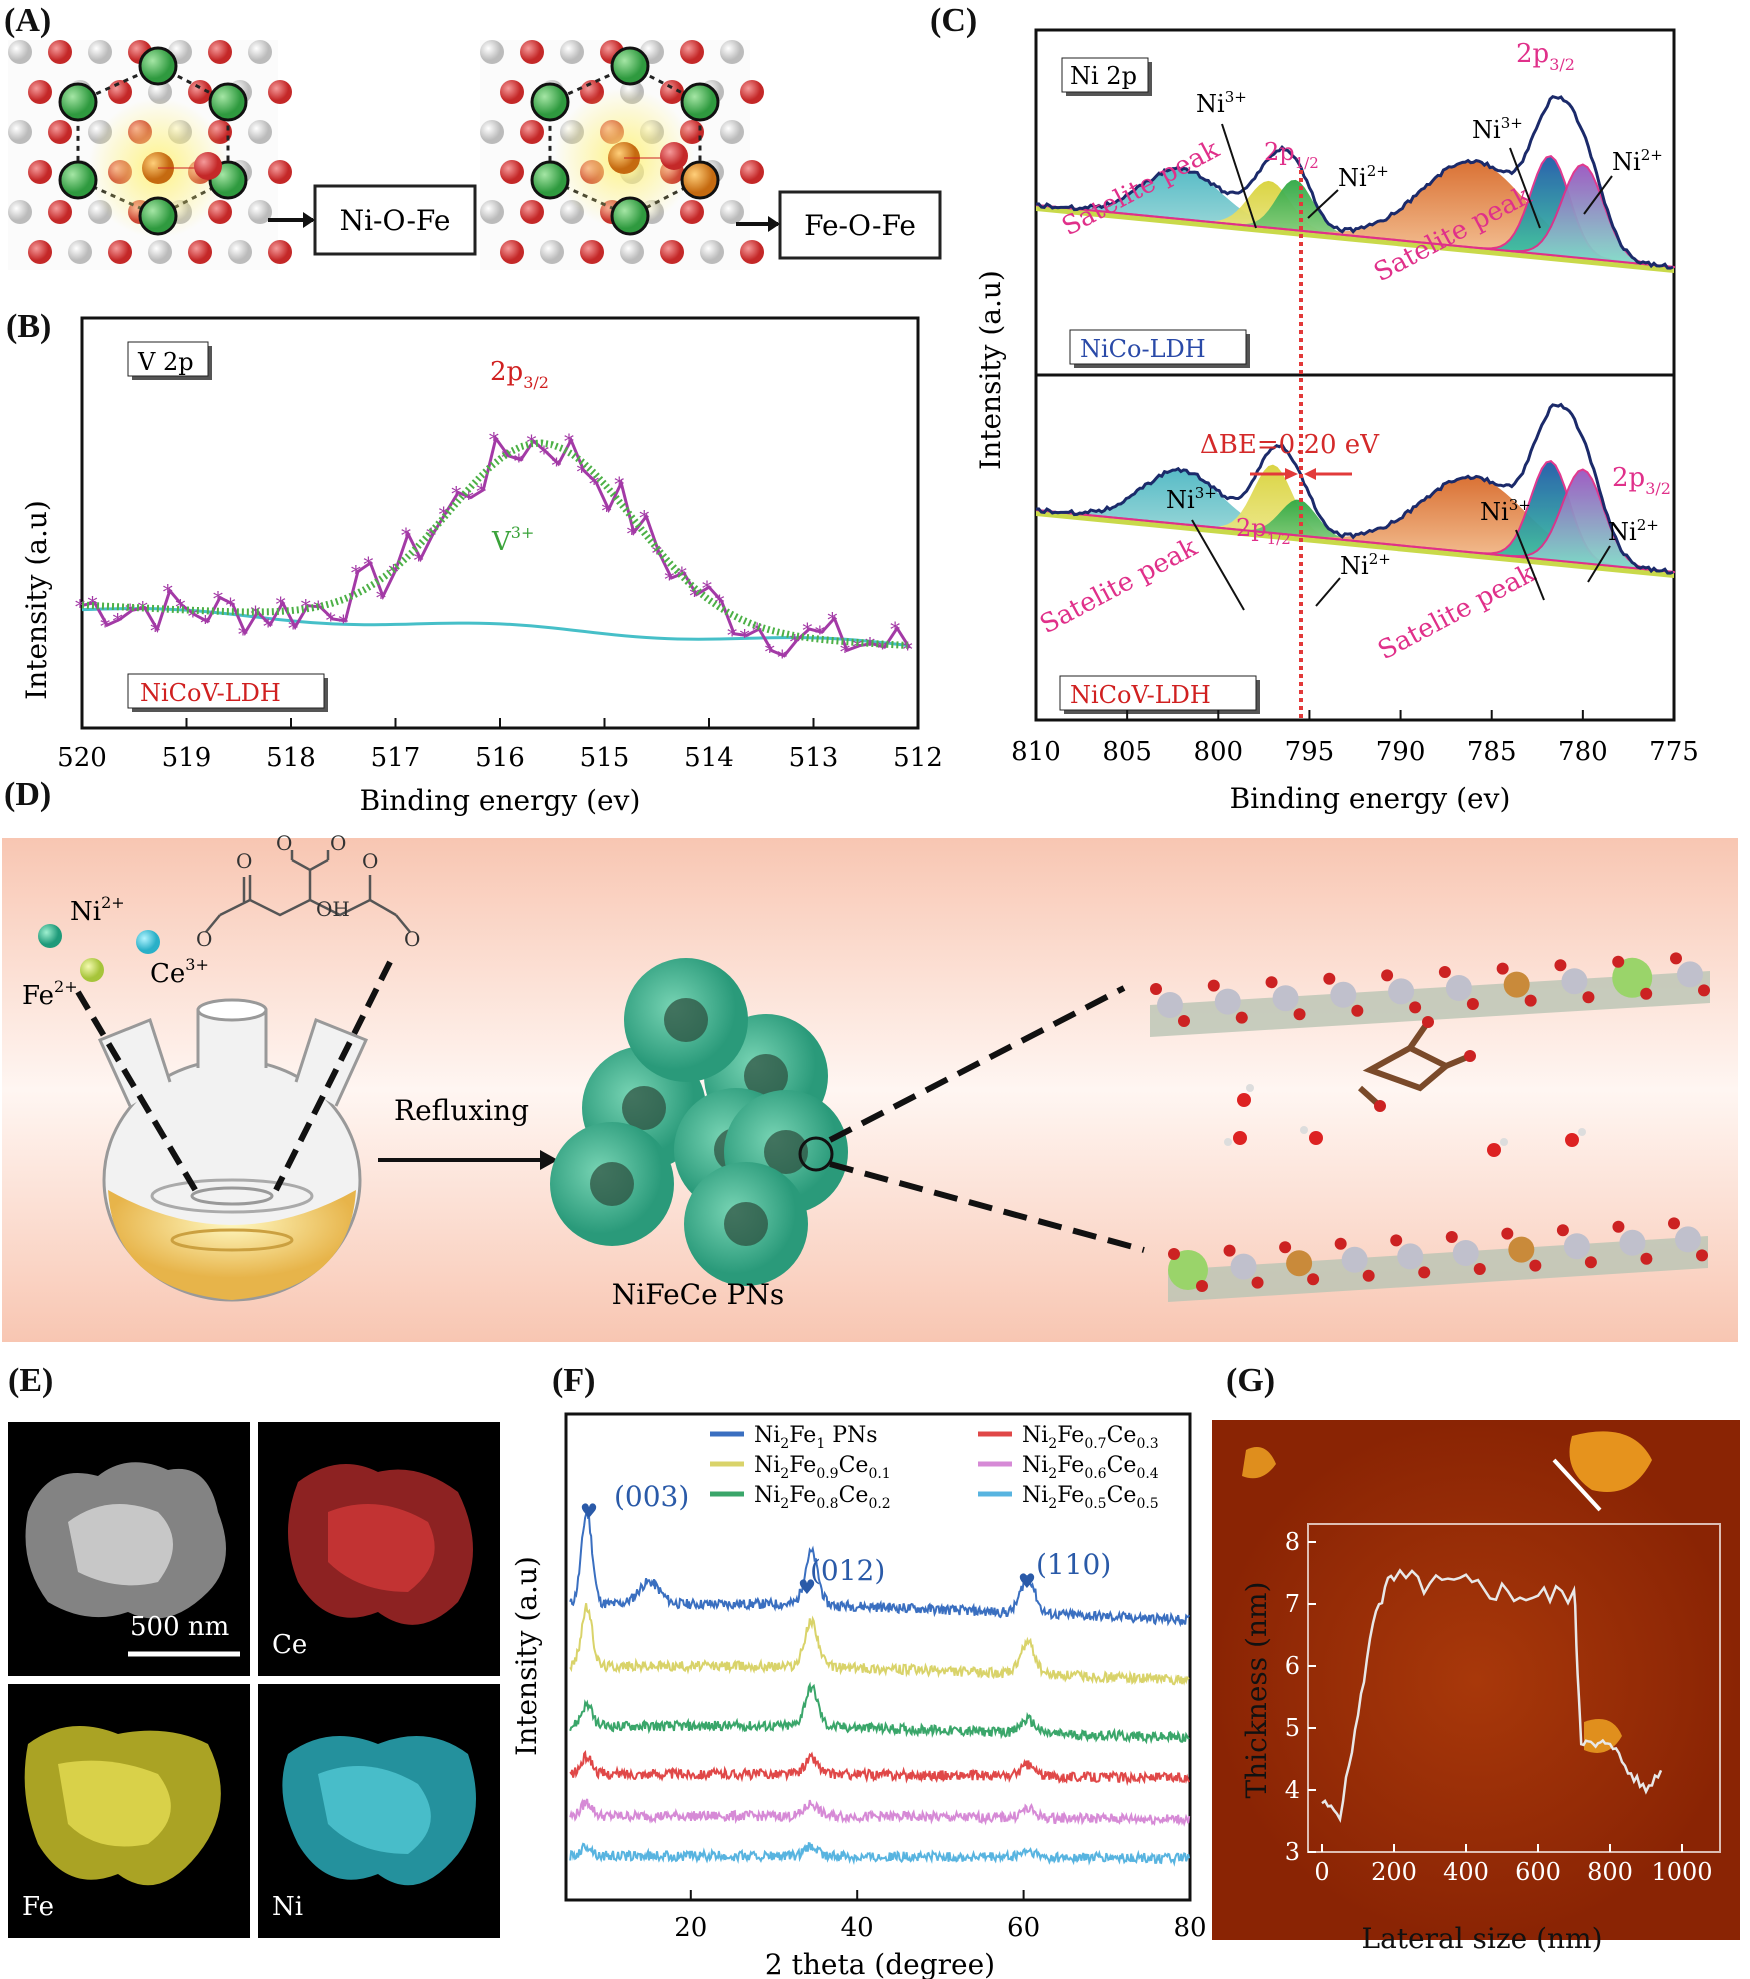 The height and width of the screenshot is (1979, 1750). I want to click on p12-label-1: 2p1/2, so click(1291, 155).